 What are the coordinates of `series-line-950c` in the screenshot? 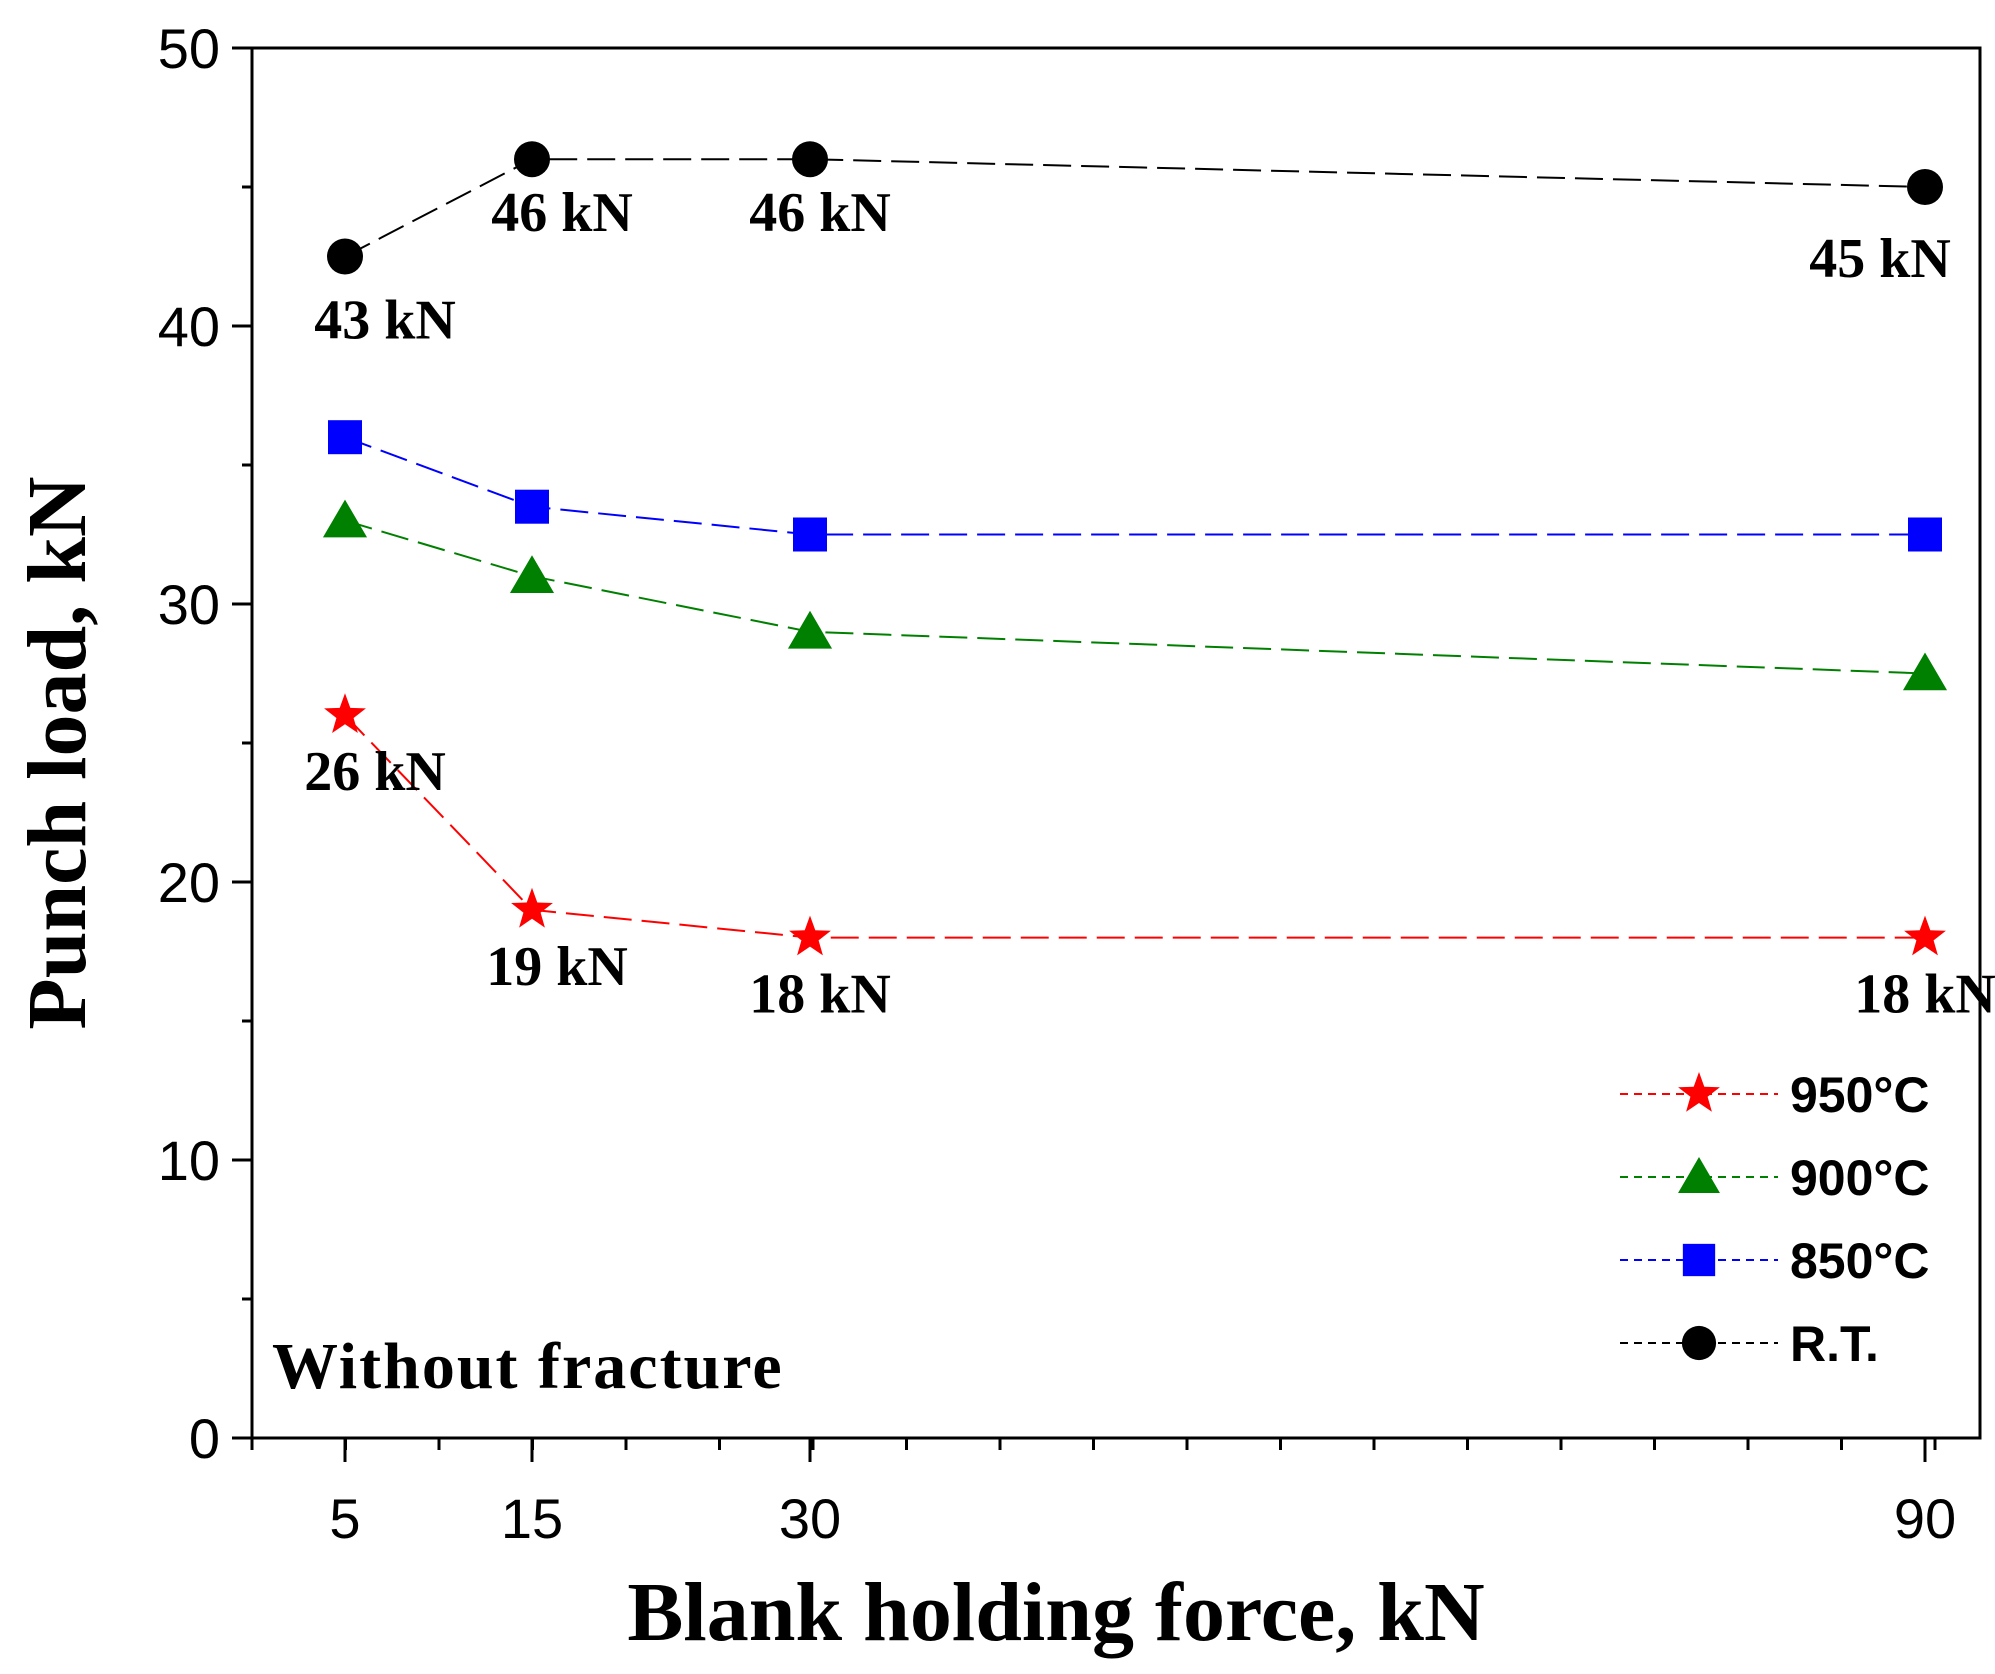 It's located at (1134, 826).